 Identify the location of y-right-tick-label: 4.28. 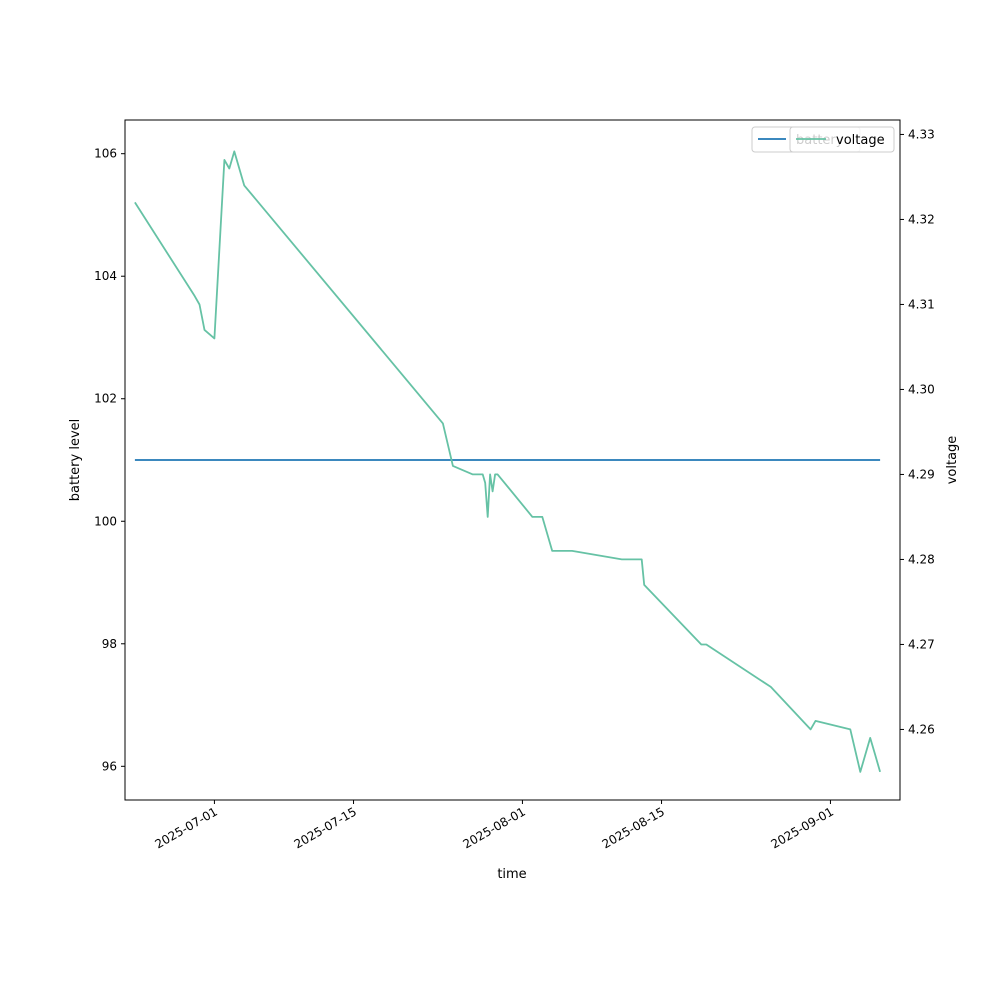
(921, 559).